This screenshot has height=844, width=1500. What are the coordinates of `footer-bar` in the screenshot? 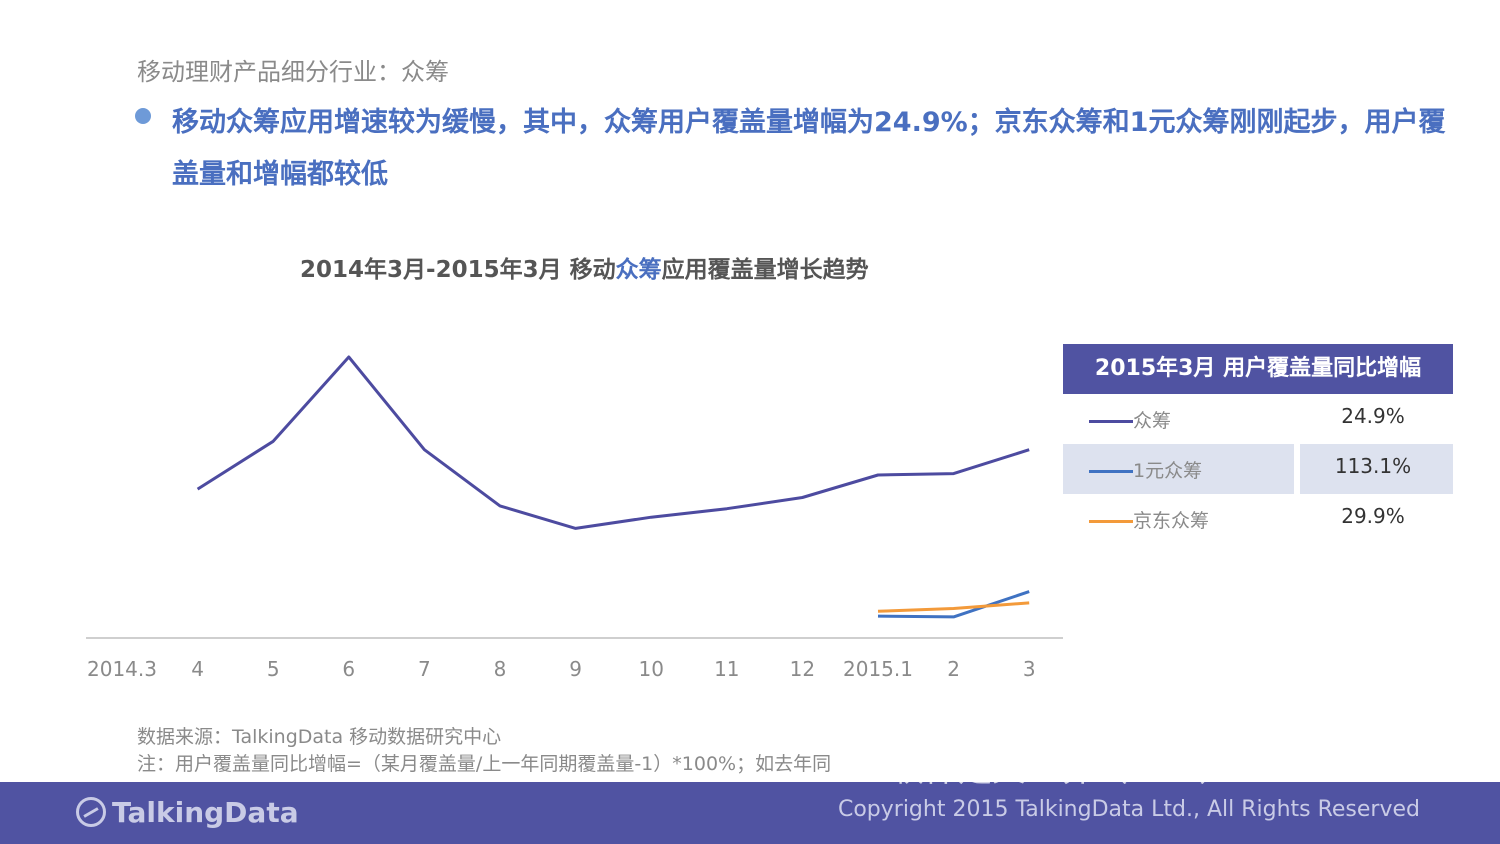 It's located at (750, 813).